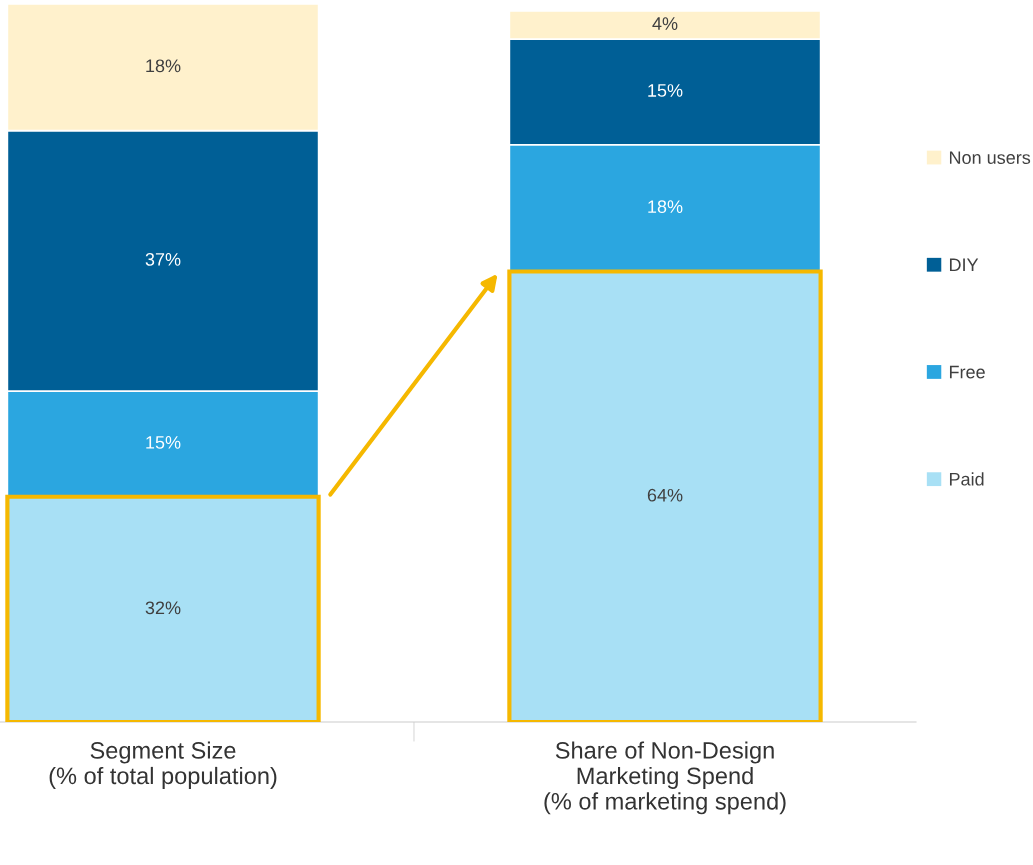 This screenshot has height=865, width=1033. What do you see at coordinates (990, 158) in the screenshot?
I see `legend-label: Non users` at bounding box center [990, 158].